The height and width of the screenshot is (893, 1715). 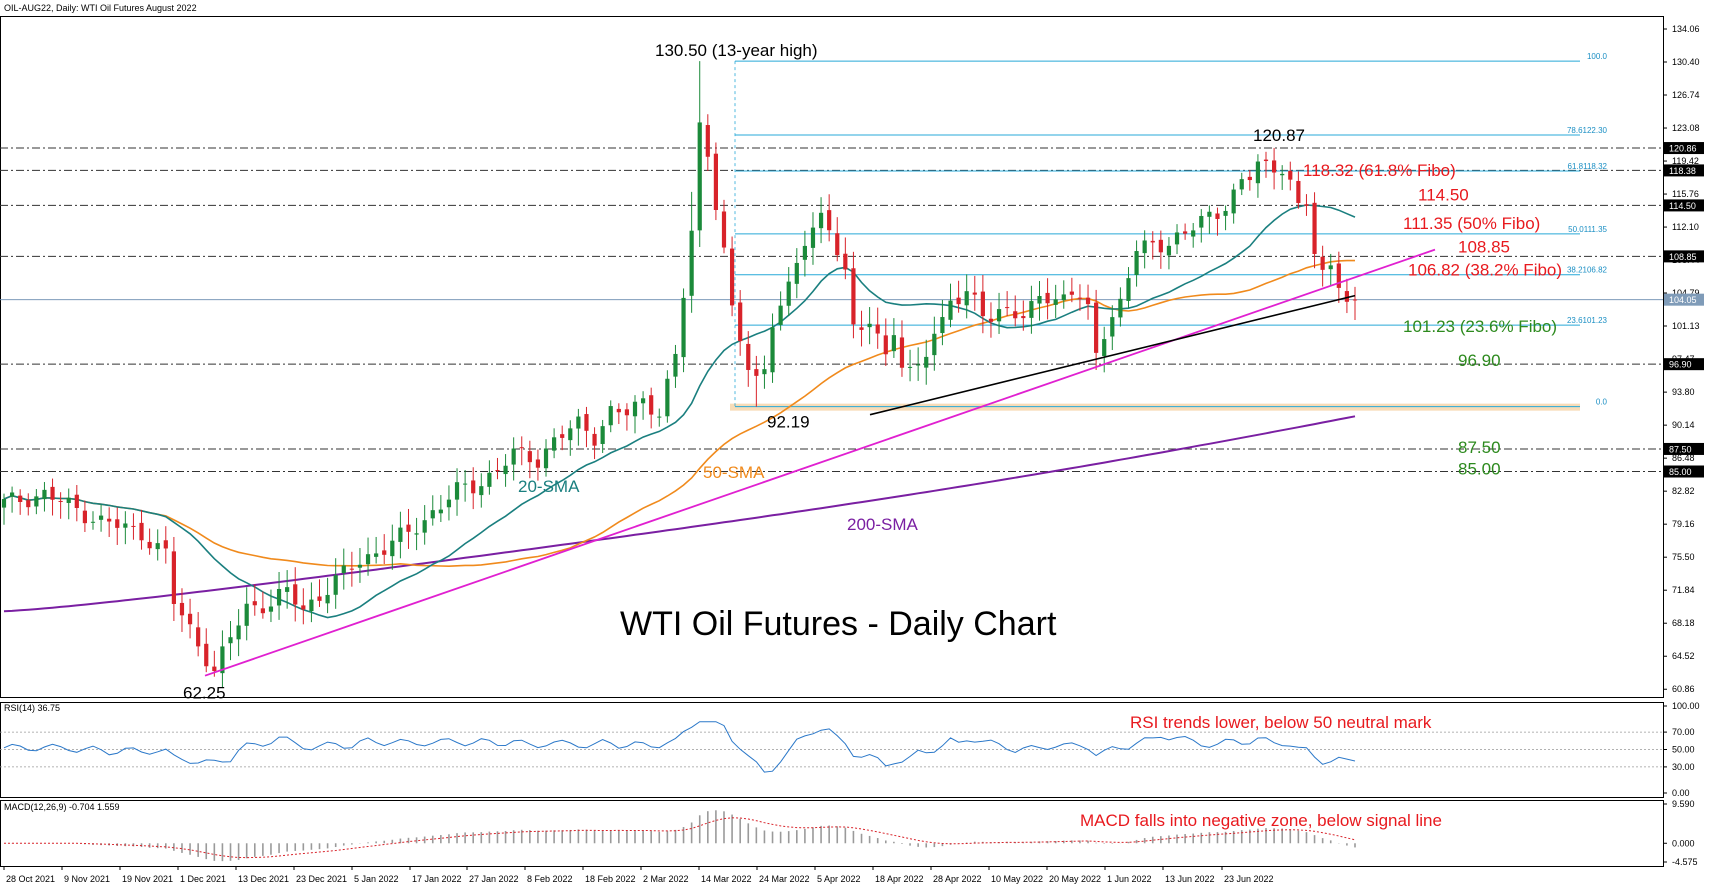 I want to click on date-label: 24 Mar 2022, so click(x=784, y=879).